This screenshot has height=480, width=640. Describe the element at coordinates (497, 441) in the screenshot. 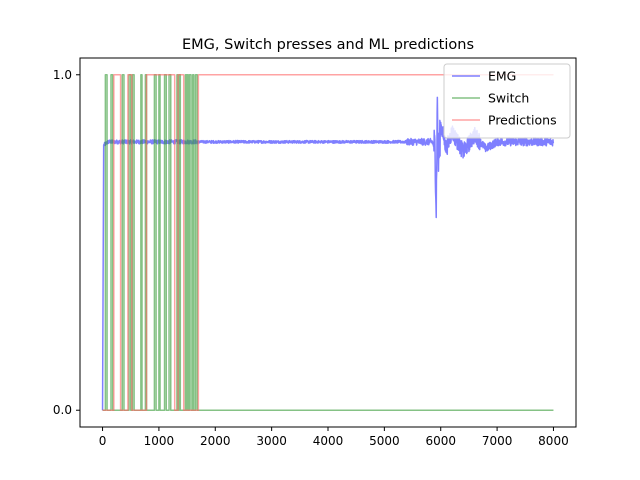

I see `x-tick-label: 7000` at that location.